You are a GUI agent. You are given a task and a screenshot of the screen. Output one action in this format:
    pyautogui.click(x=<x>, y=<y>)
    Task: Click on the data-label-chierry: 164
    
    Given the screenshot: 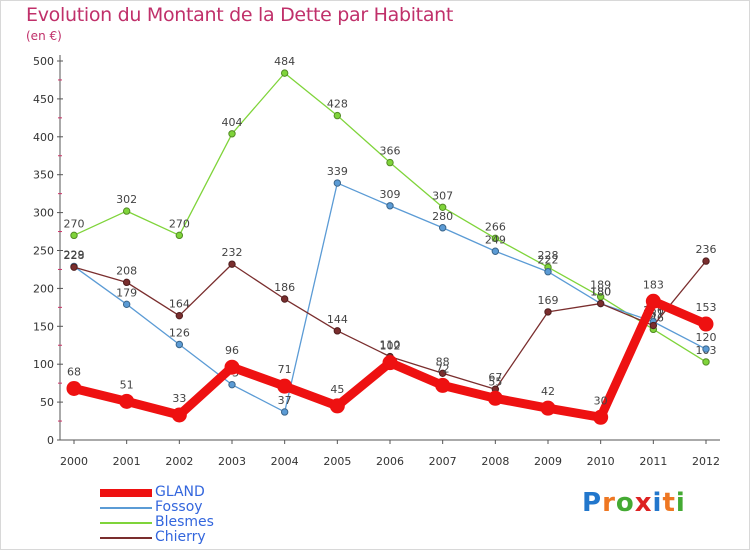 What is the action you would take?
    pyautogui.click(x=179, y=304)
    